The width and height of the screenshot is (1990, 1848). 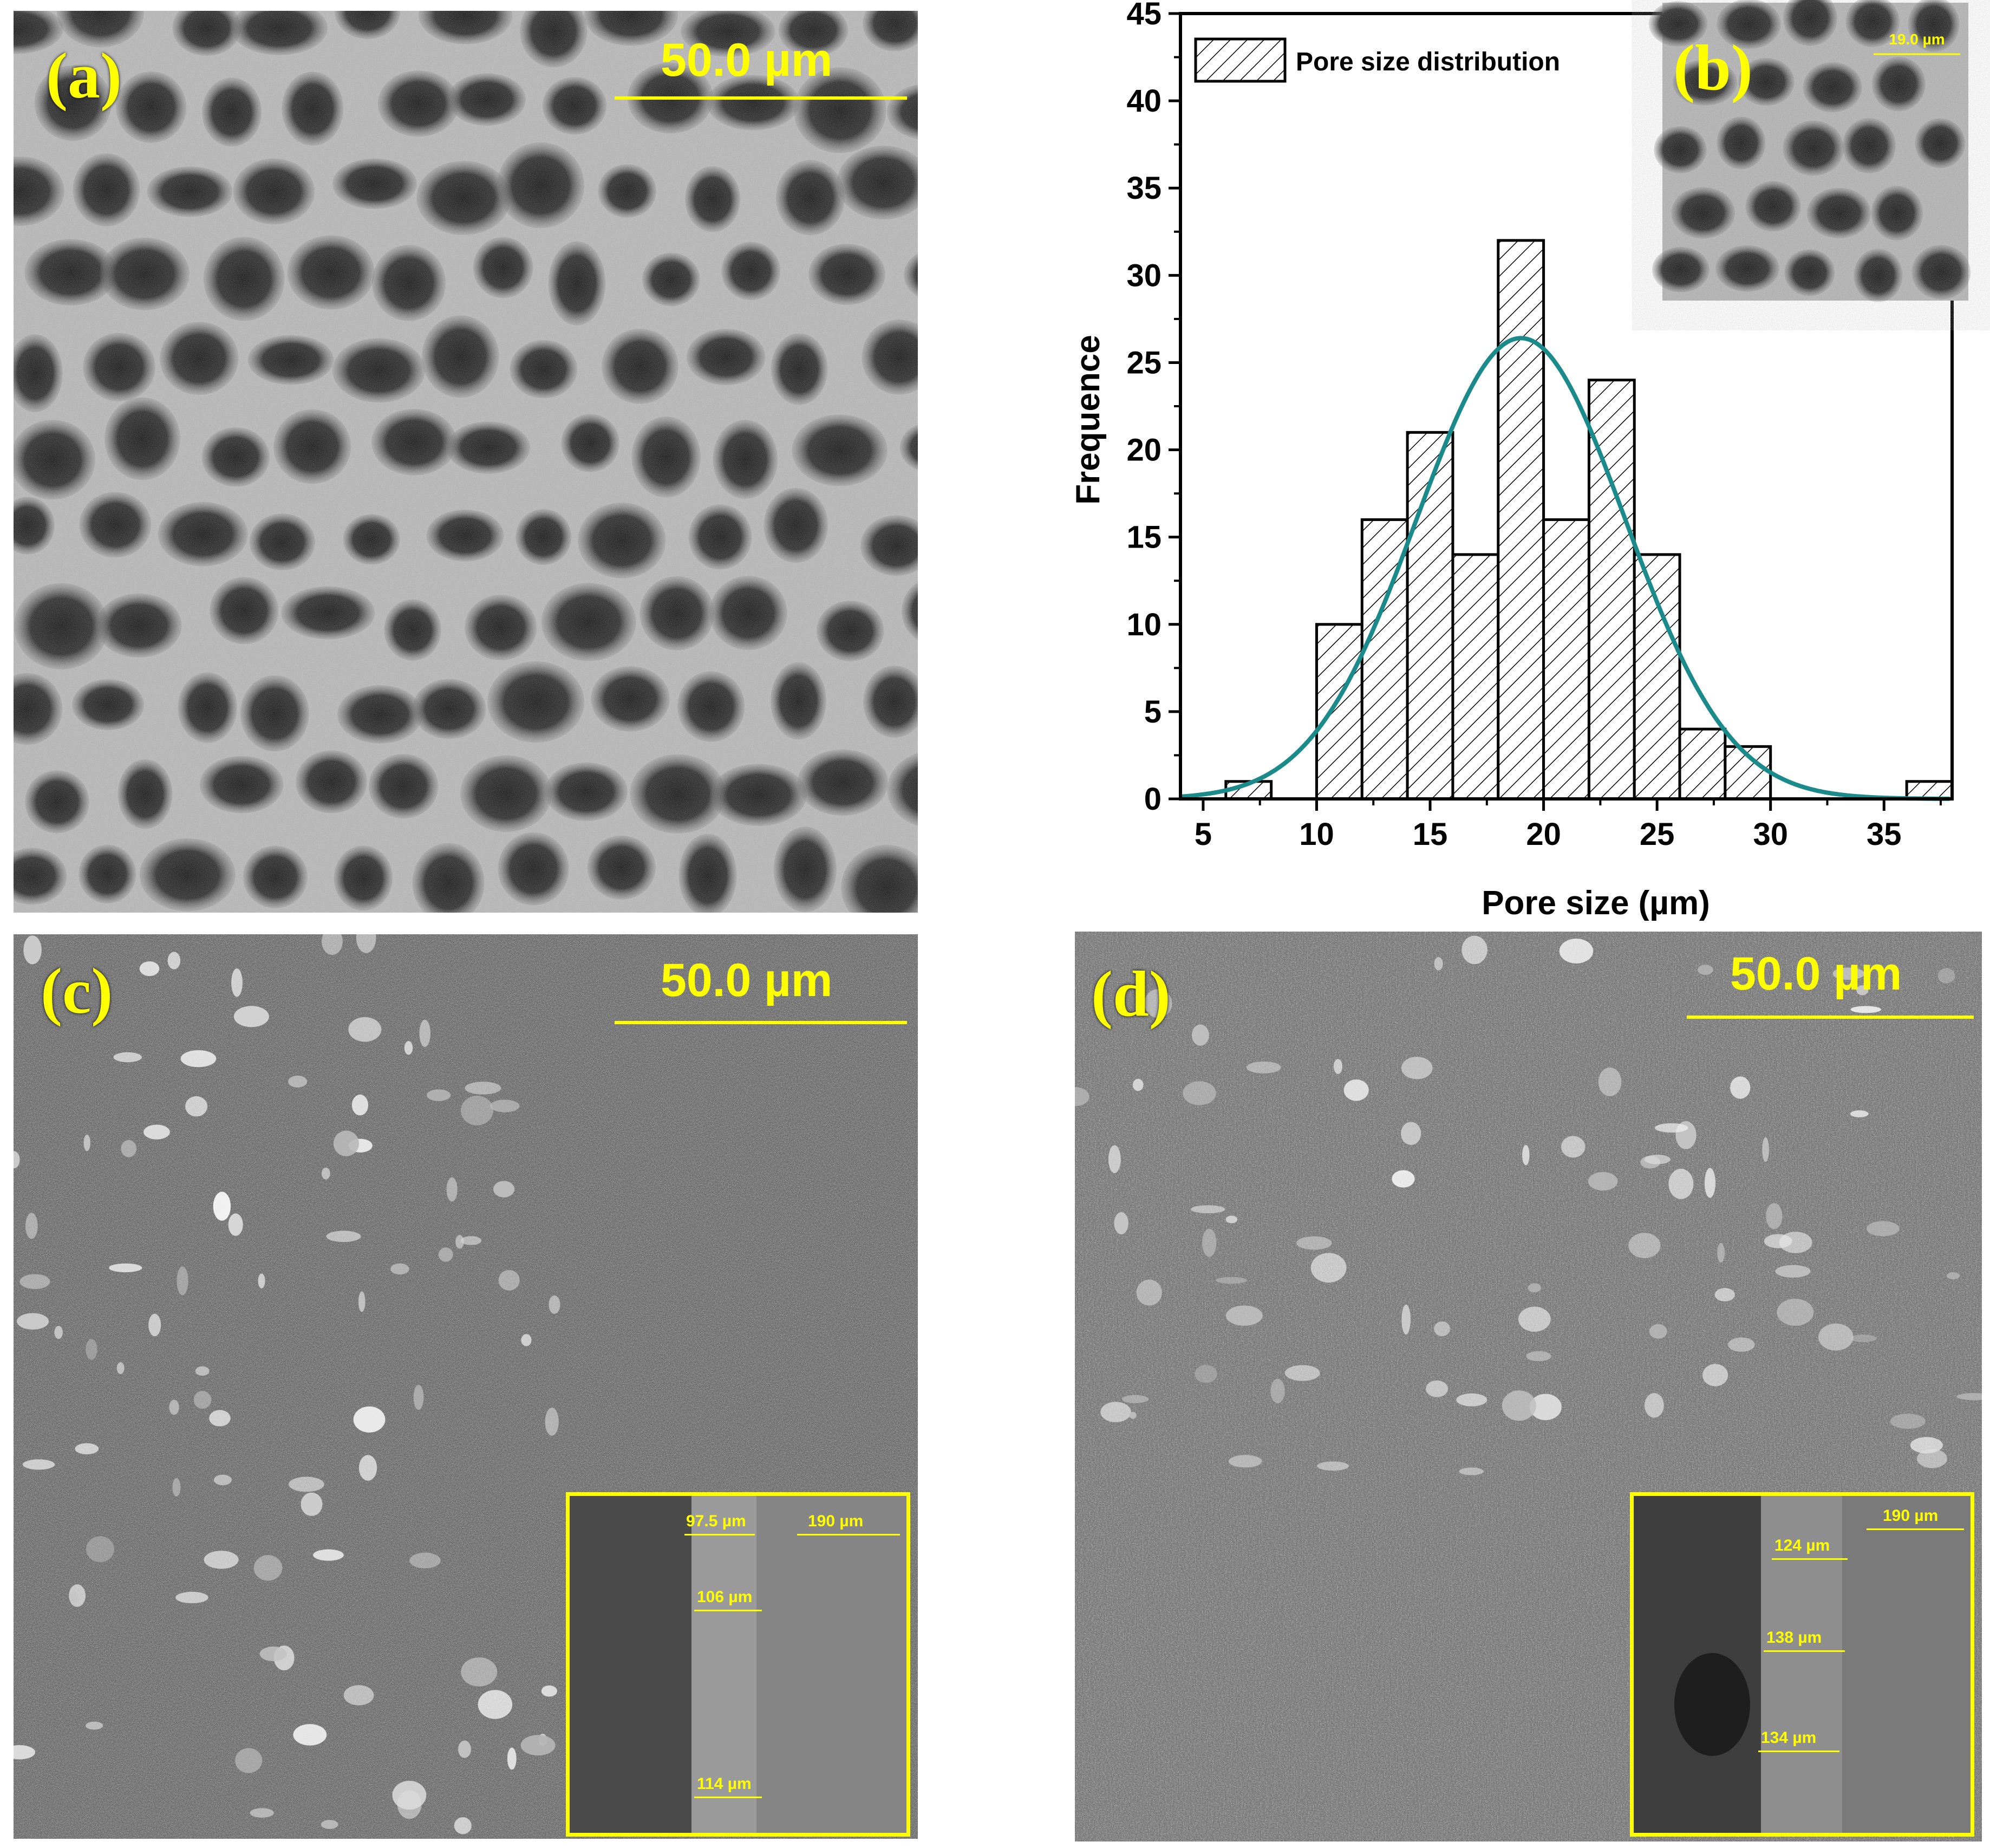 What do you see at coordinates (716, 1521) in the screenshot?
I see `thickness-label-1: 97.5 µm` at bounding box center [716, 1521].